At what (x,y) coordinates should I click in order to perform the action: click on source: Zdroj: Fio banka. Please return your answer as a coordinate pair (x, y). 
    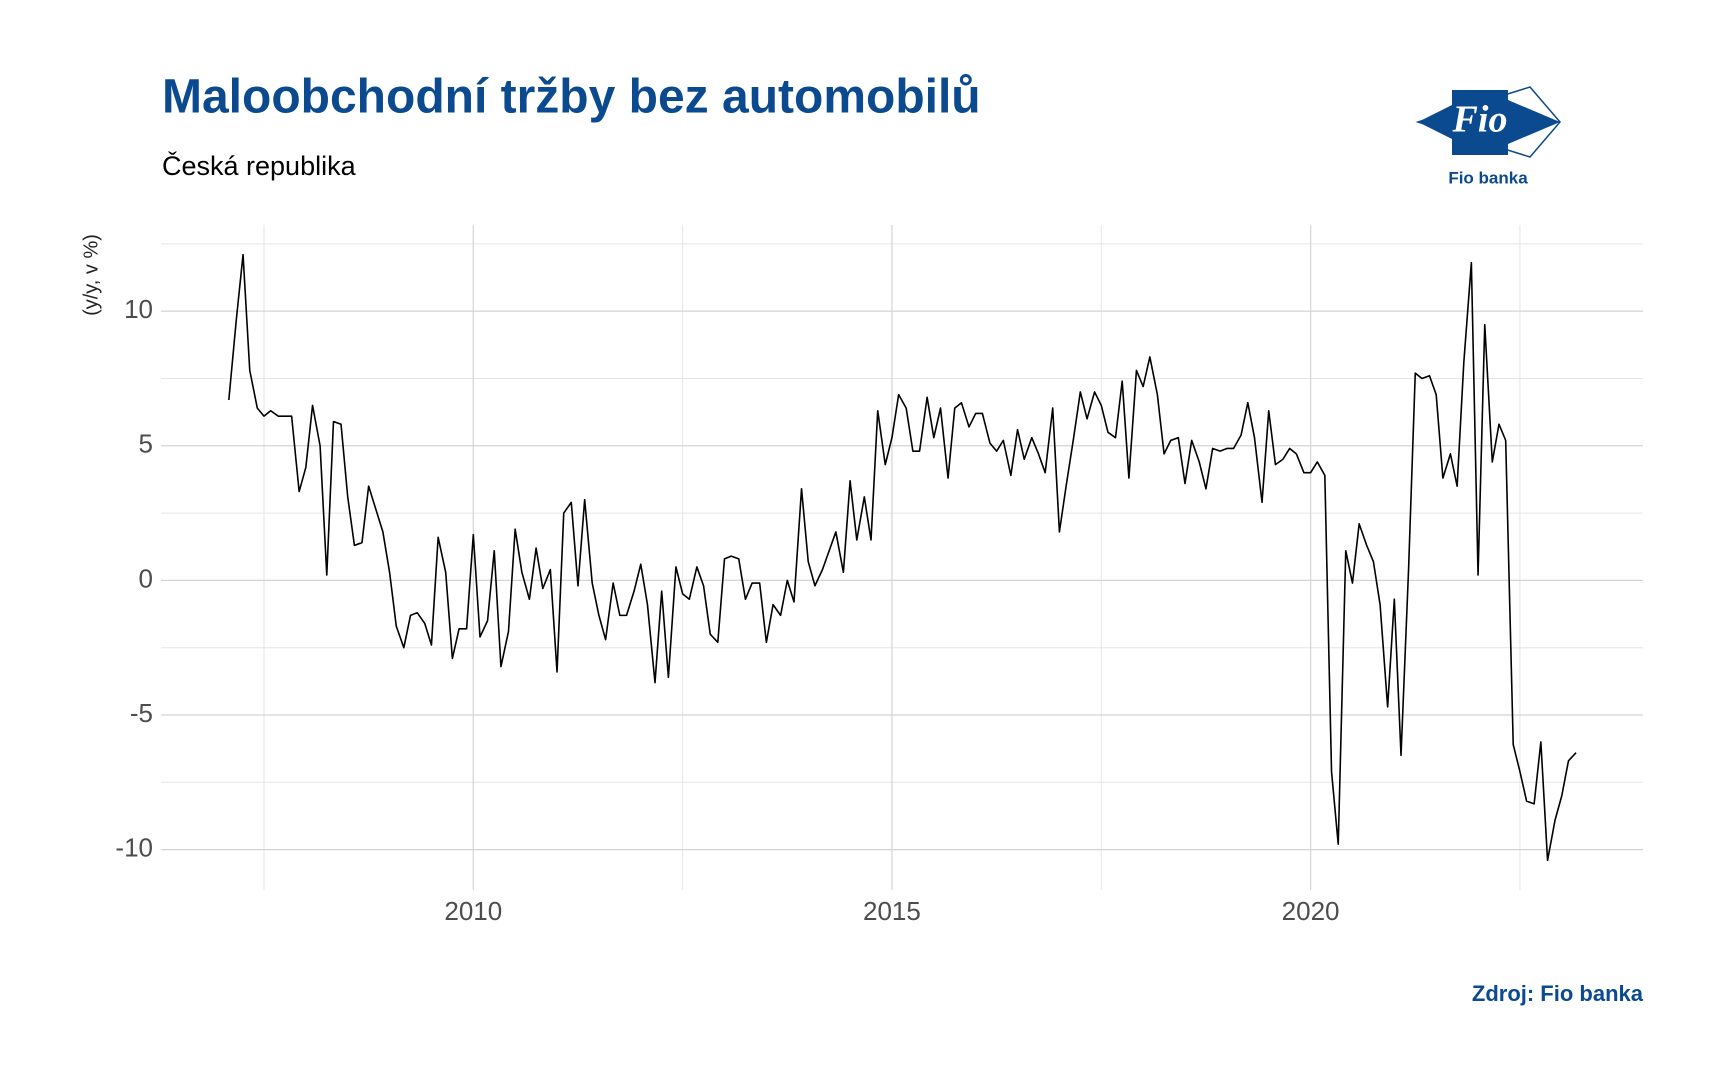
    Looking at the image, I should click on (1558, 993).